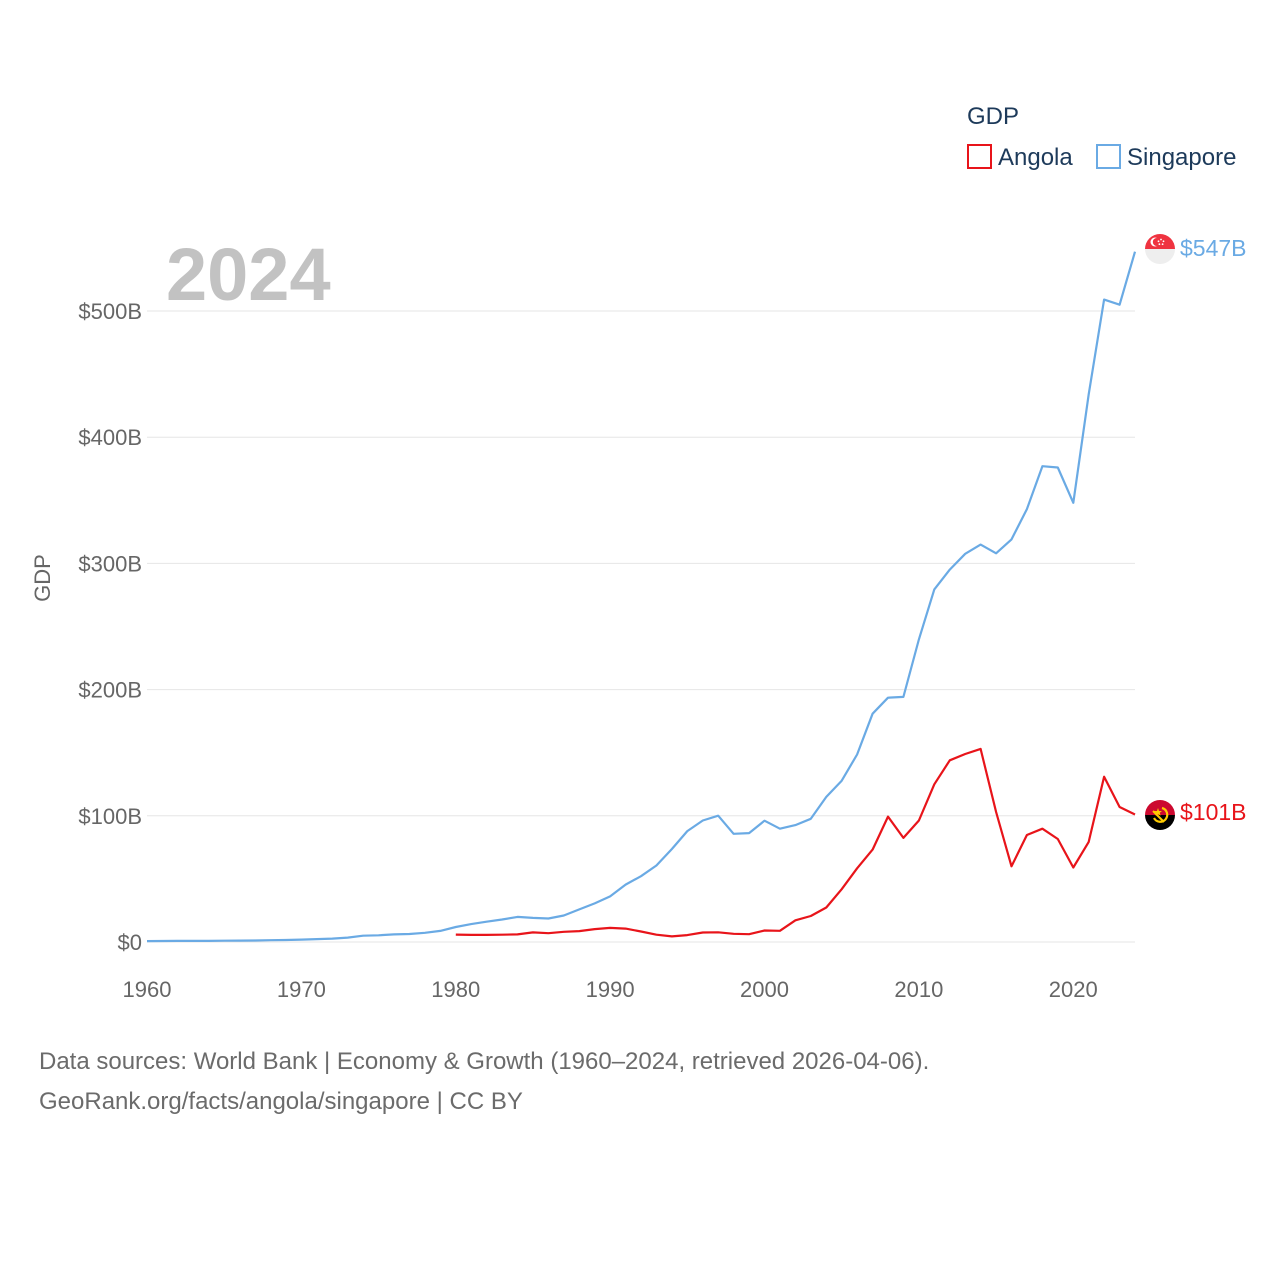 This screenshot has width=1280, height=1280. I want to click on y-tick-label: $400B, so click(110, 437).